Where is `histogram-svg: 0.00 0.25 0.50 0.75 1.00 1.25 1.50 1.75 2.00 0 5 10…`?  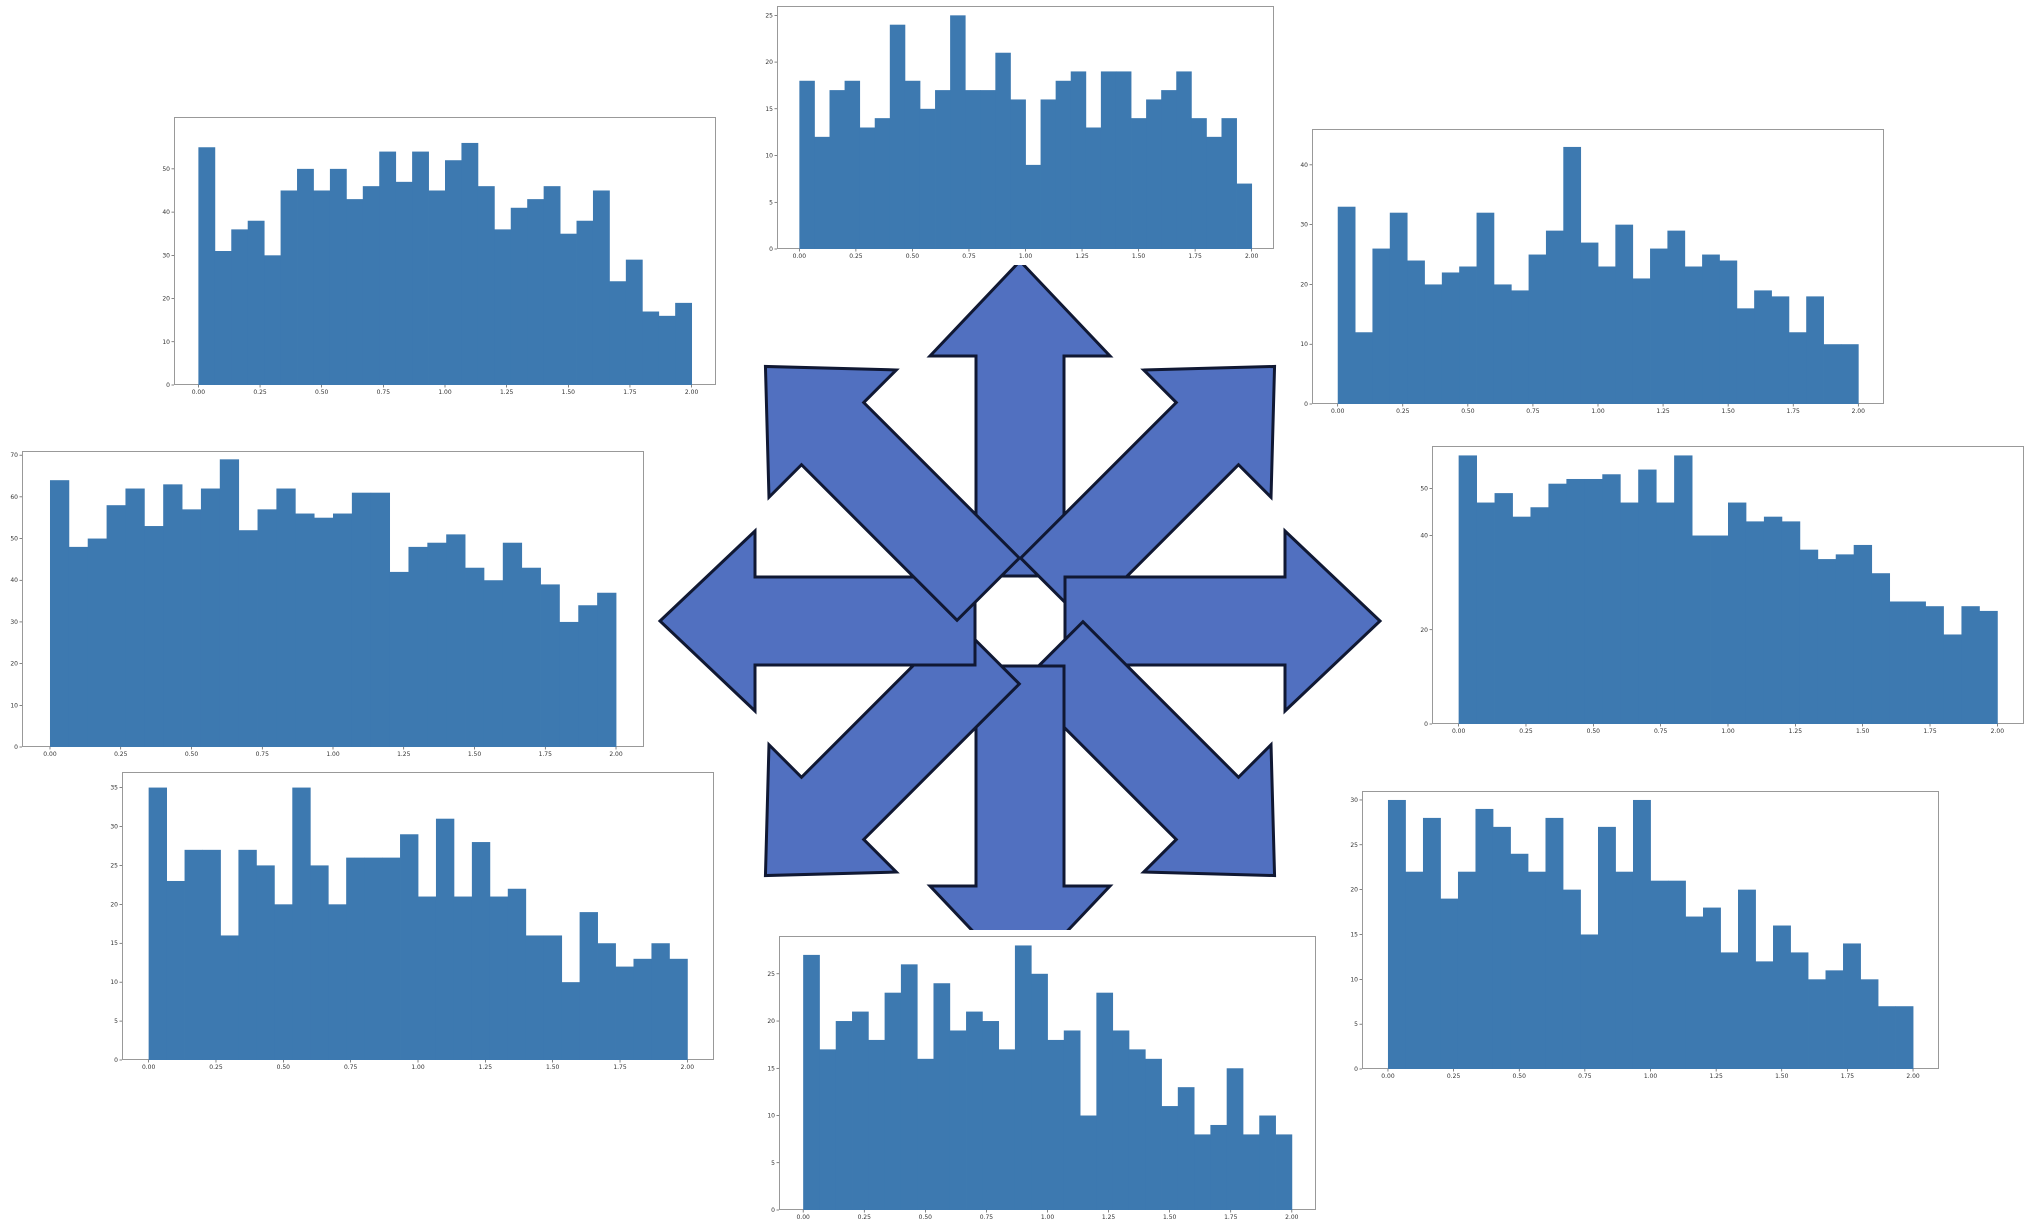
histogram-svg: 0.00 0.25 0.50 0.75 1.00 1.25 1.50 1.75 2.00 0 5 10… is located at coordinates (412, 921).